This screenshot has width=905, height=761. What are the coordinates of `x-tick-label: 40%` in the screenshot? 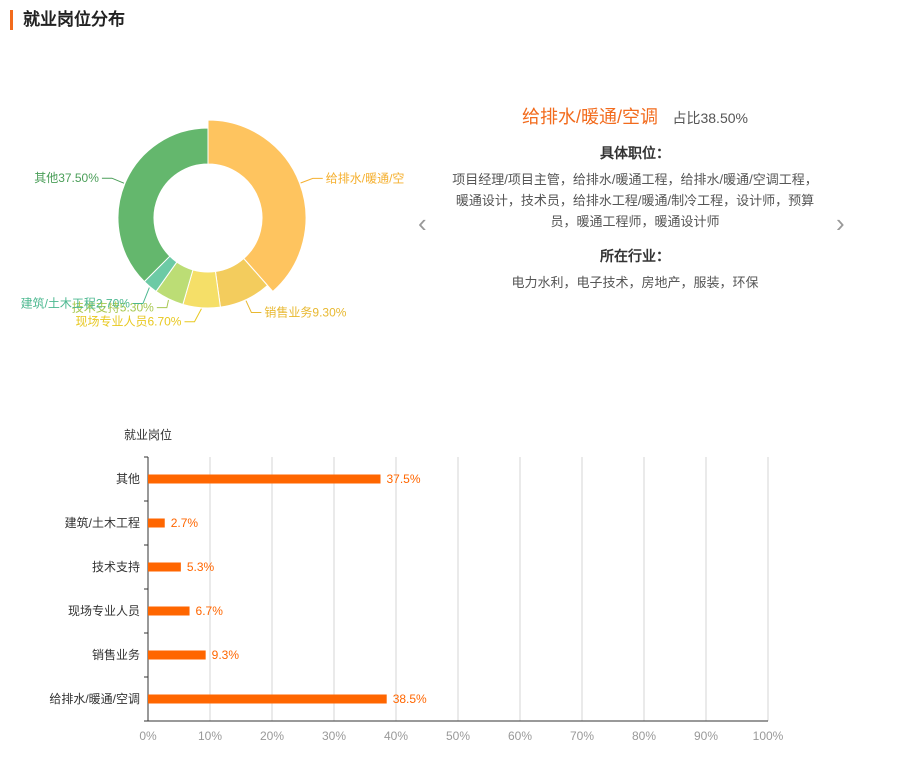 It's located at (396, 736).